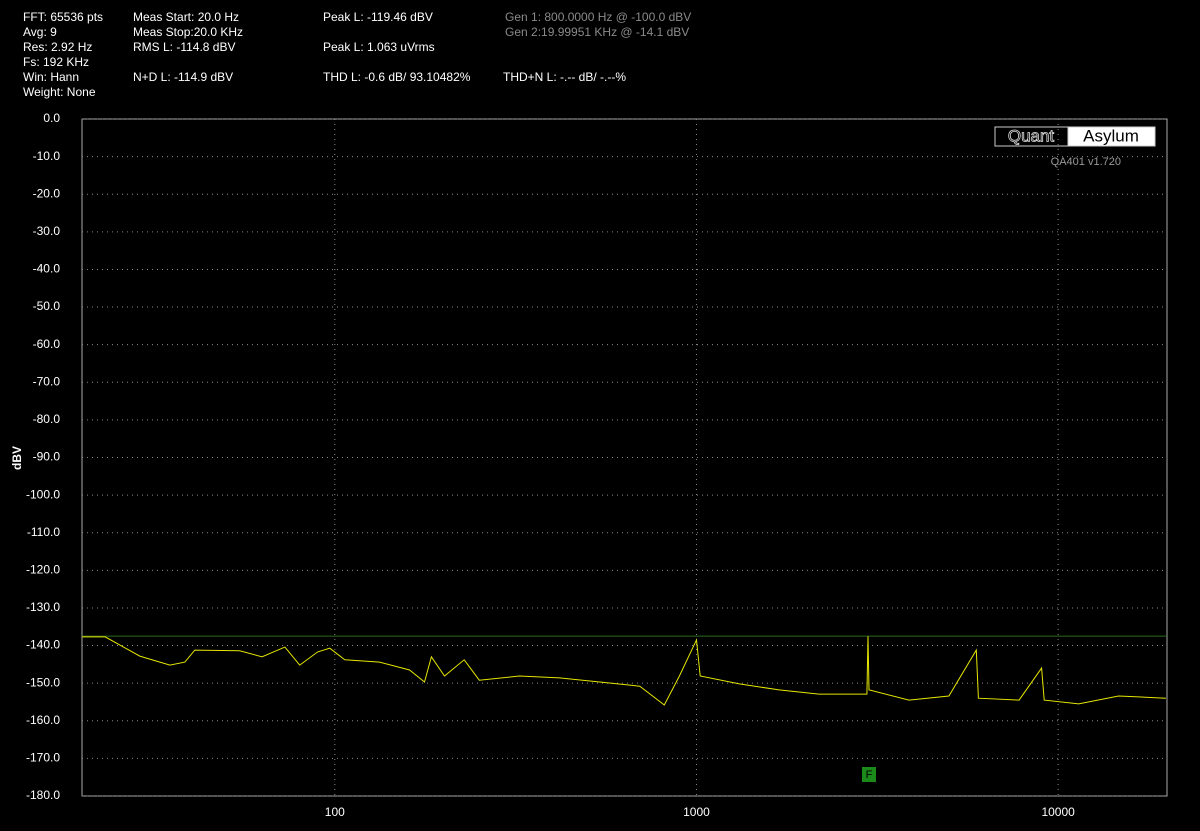  What do you see at coordinates (397, 77) in the screenshot?
I see `measurement: THD L: -0.6 dB/ 93.10482%` at bounding box center [397, 77].